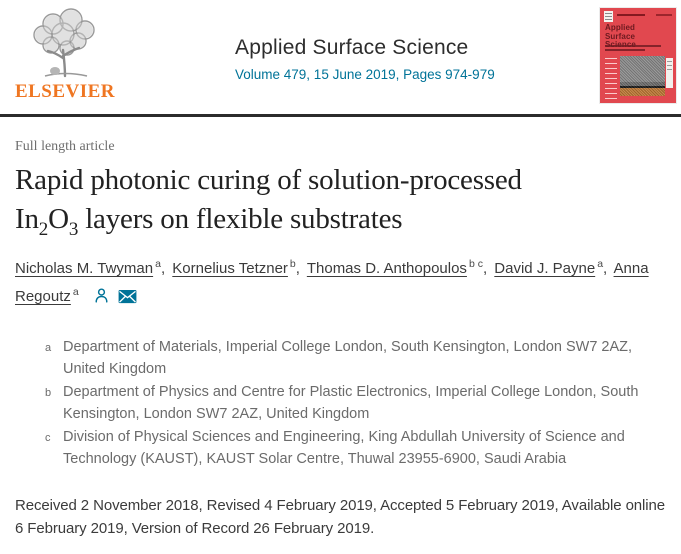 The height and width of the screenshot is (554, 681). I want to click on cover-barcode, so click(608, 16).